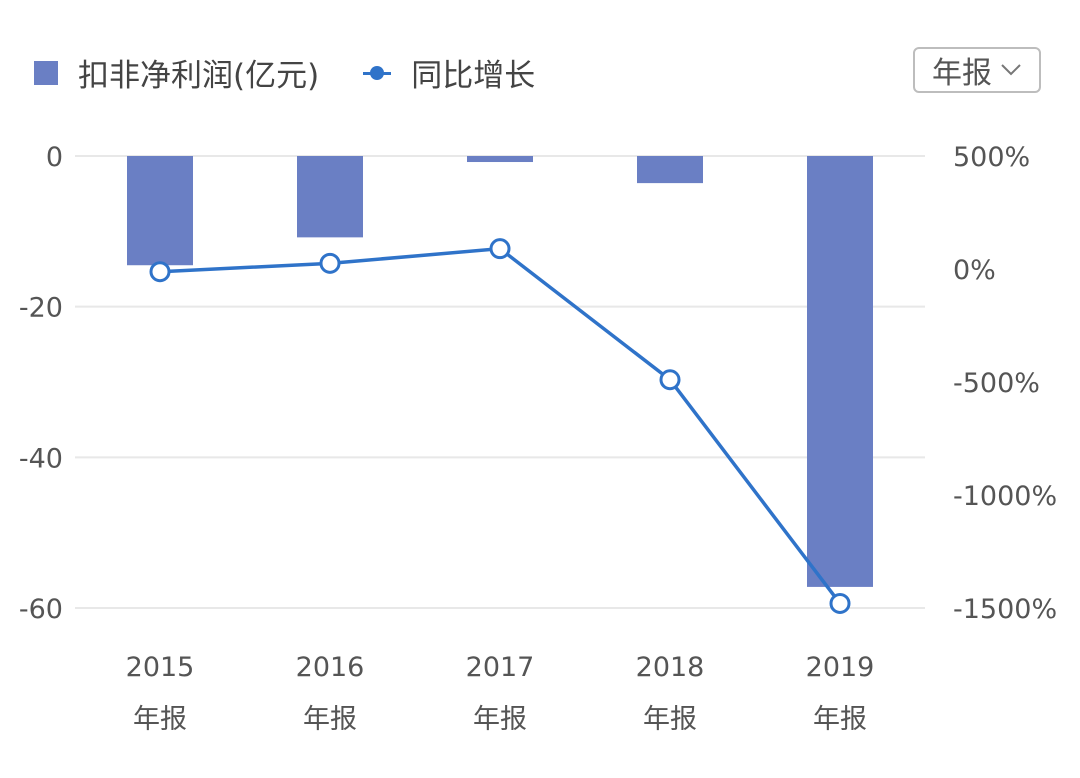 The image size is (1080, 778). Describe the element at coordinates (46, 72) in the screenshot. I see `legend-bar-swatch` at that location.